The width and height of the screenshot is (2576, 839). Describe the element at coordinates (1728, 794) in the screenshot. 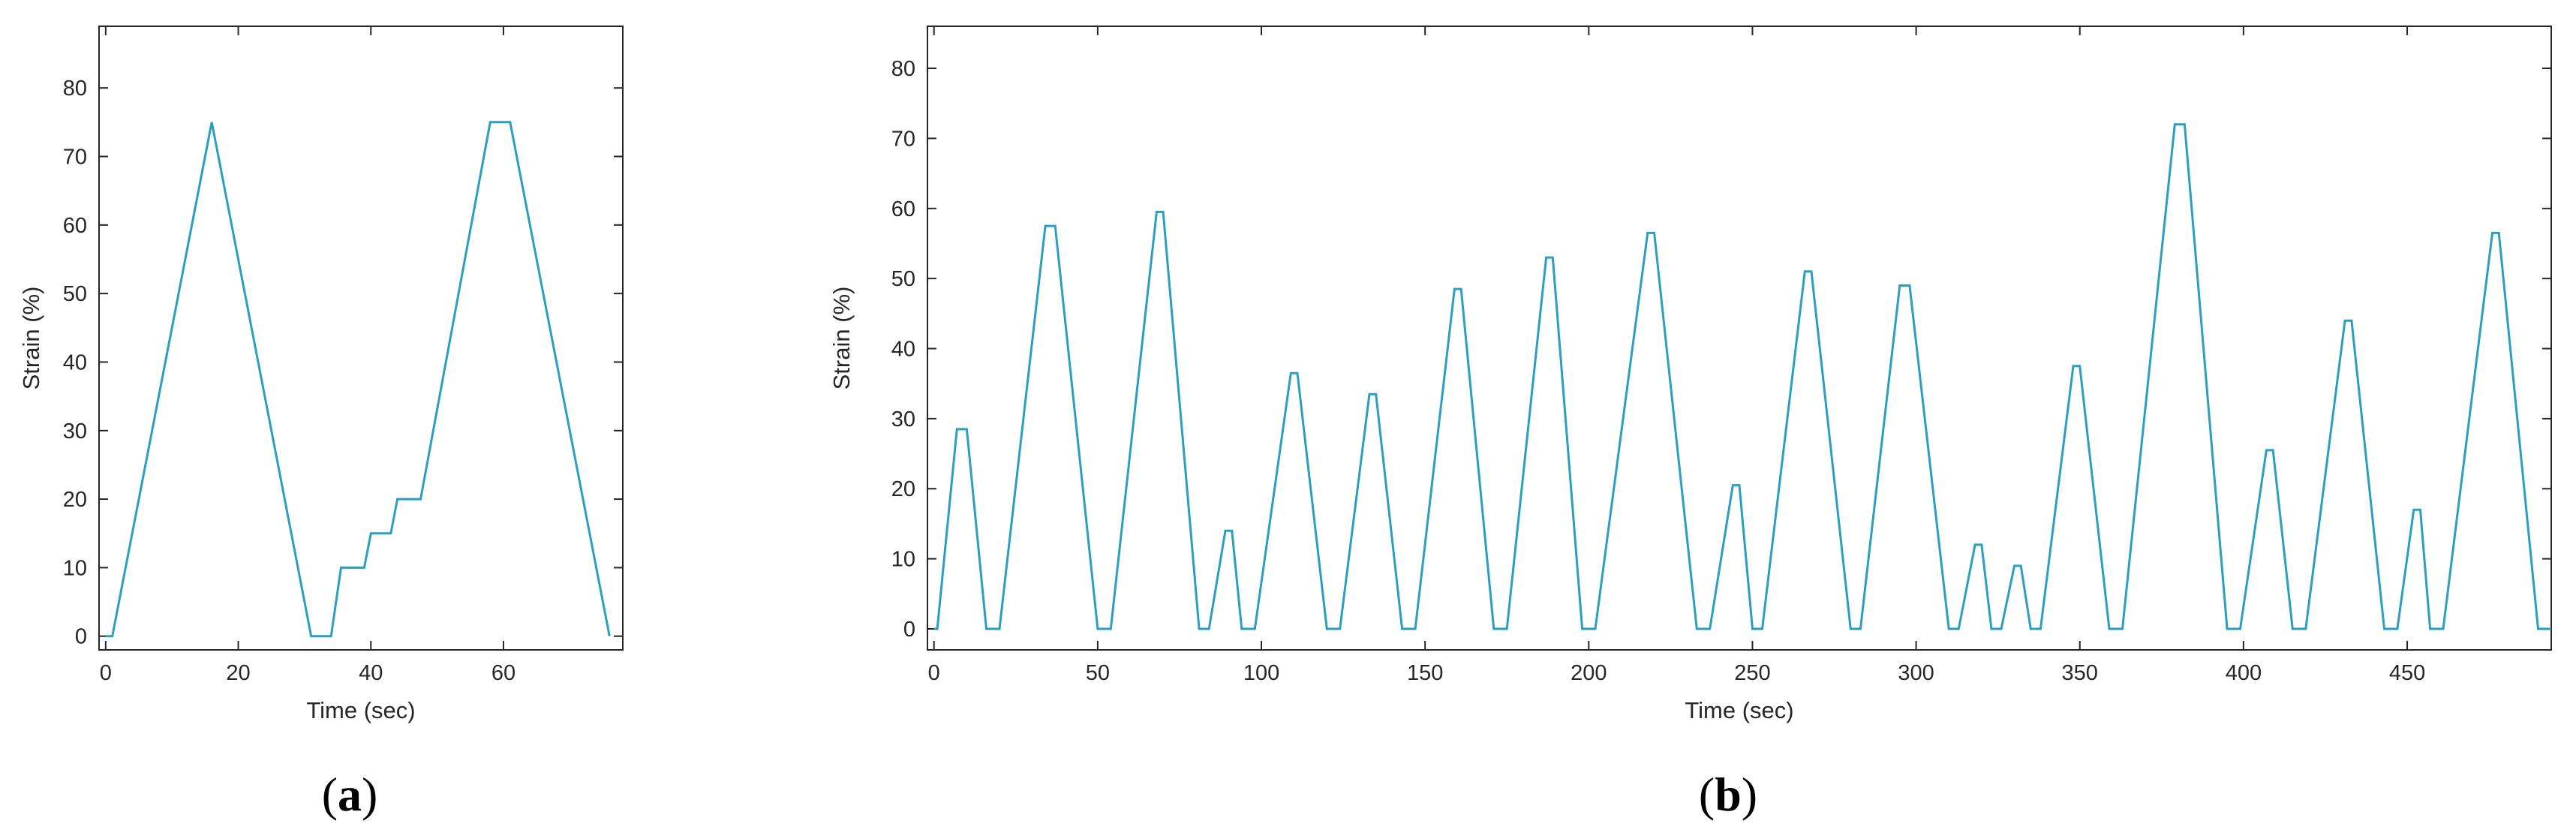

I see `panel-label: (b)` at that location.